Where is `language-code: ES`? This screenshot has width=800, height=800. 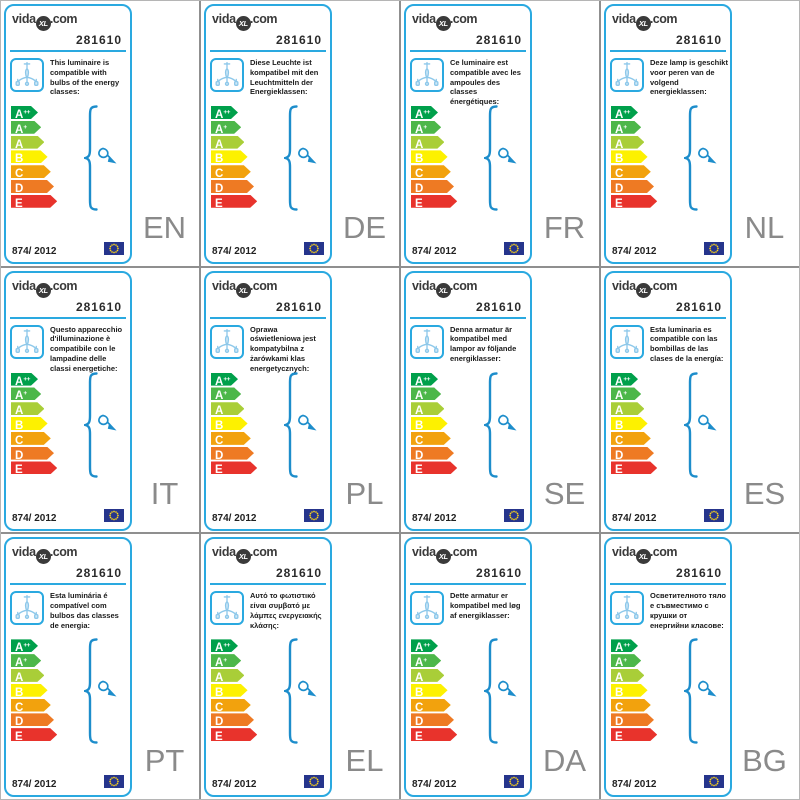
language-code: ES is located at coordinates (764, 494).